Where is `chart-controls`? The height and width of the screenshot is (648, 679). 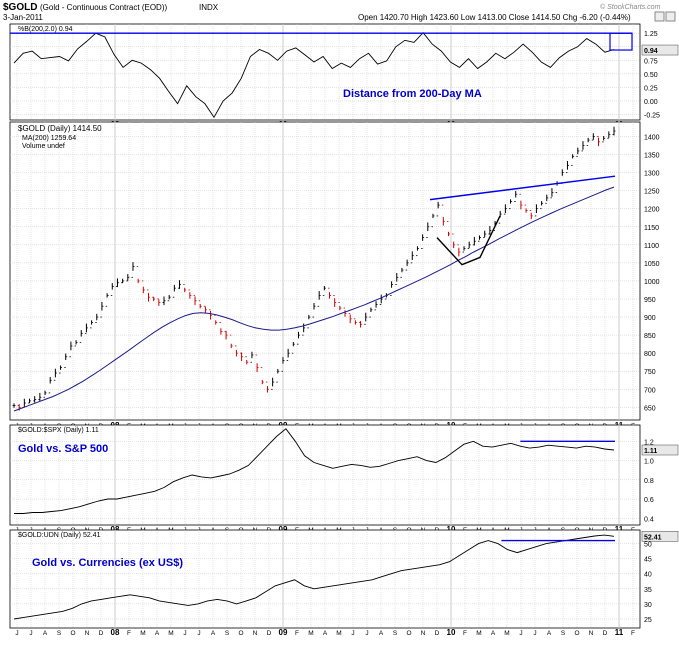 chart-controls is located at coordinates (665, 16).